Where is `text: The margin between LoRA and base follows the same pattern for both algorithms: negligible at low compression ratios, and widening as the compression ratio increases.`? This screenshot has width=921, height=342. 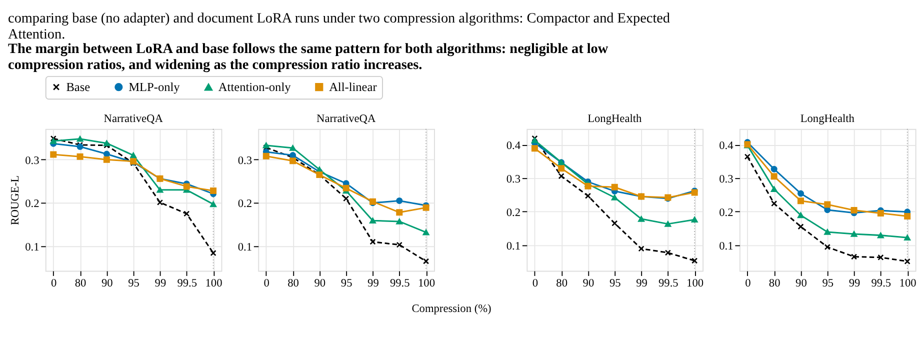
text: The margin between LoRA and base follows the same pattern for both algorithms: negligible at low compression ratios, and widening as the compression ratio increases. is located at coordinates (308, 56).